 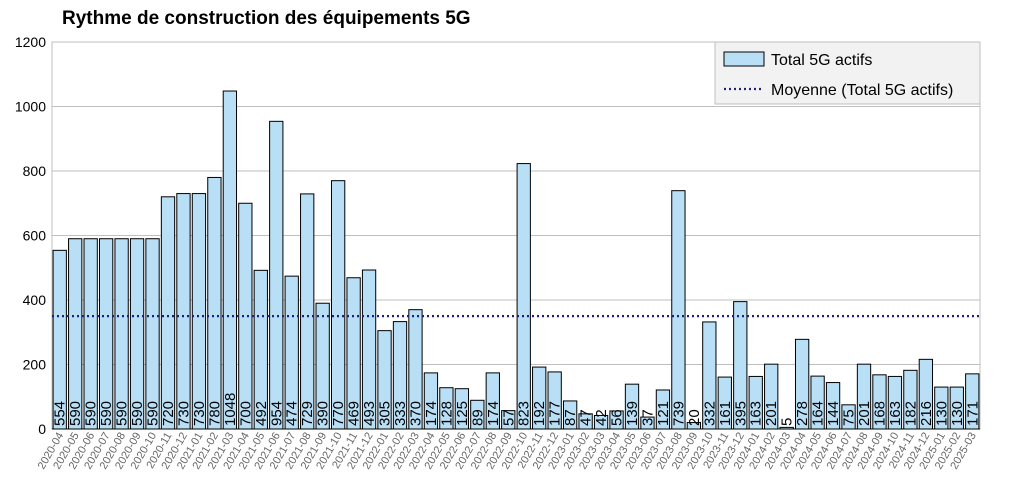 What do you see at coordinates (276, 413) in the screenshot?
I see `data-label: 954` at bounding box center [276, 413].